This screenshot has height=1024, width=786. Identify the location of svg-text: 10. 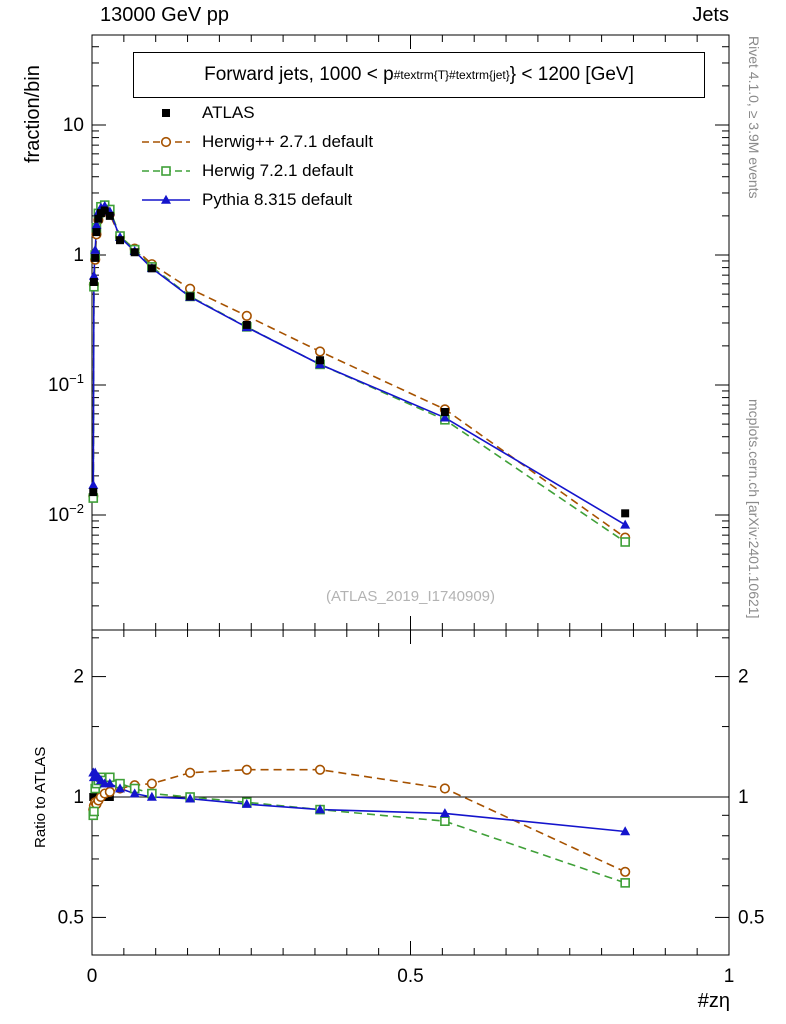
(73, 125).